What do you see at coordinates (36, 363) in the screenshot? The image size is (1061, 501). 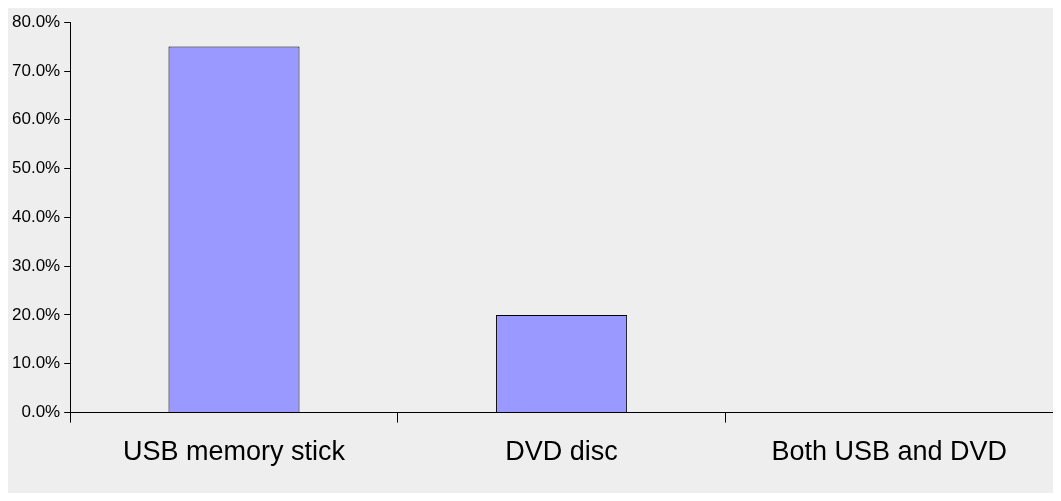 I see `y-tick-label: 10.0%` at bounding box center [36, 363].